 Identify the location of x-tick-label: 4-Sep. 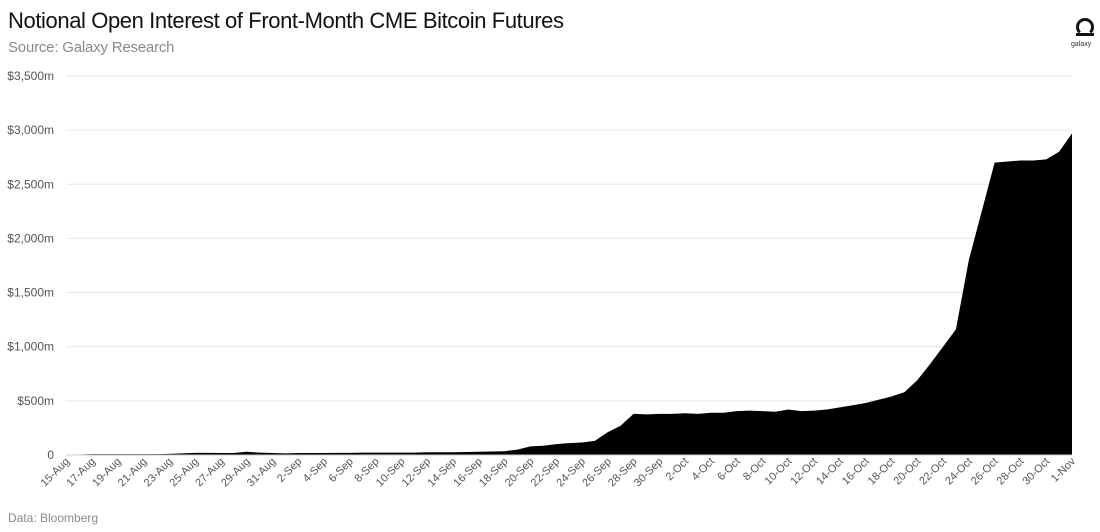
(315, 470).